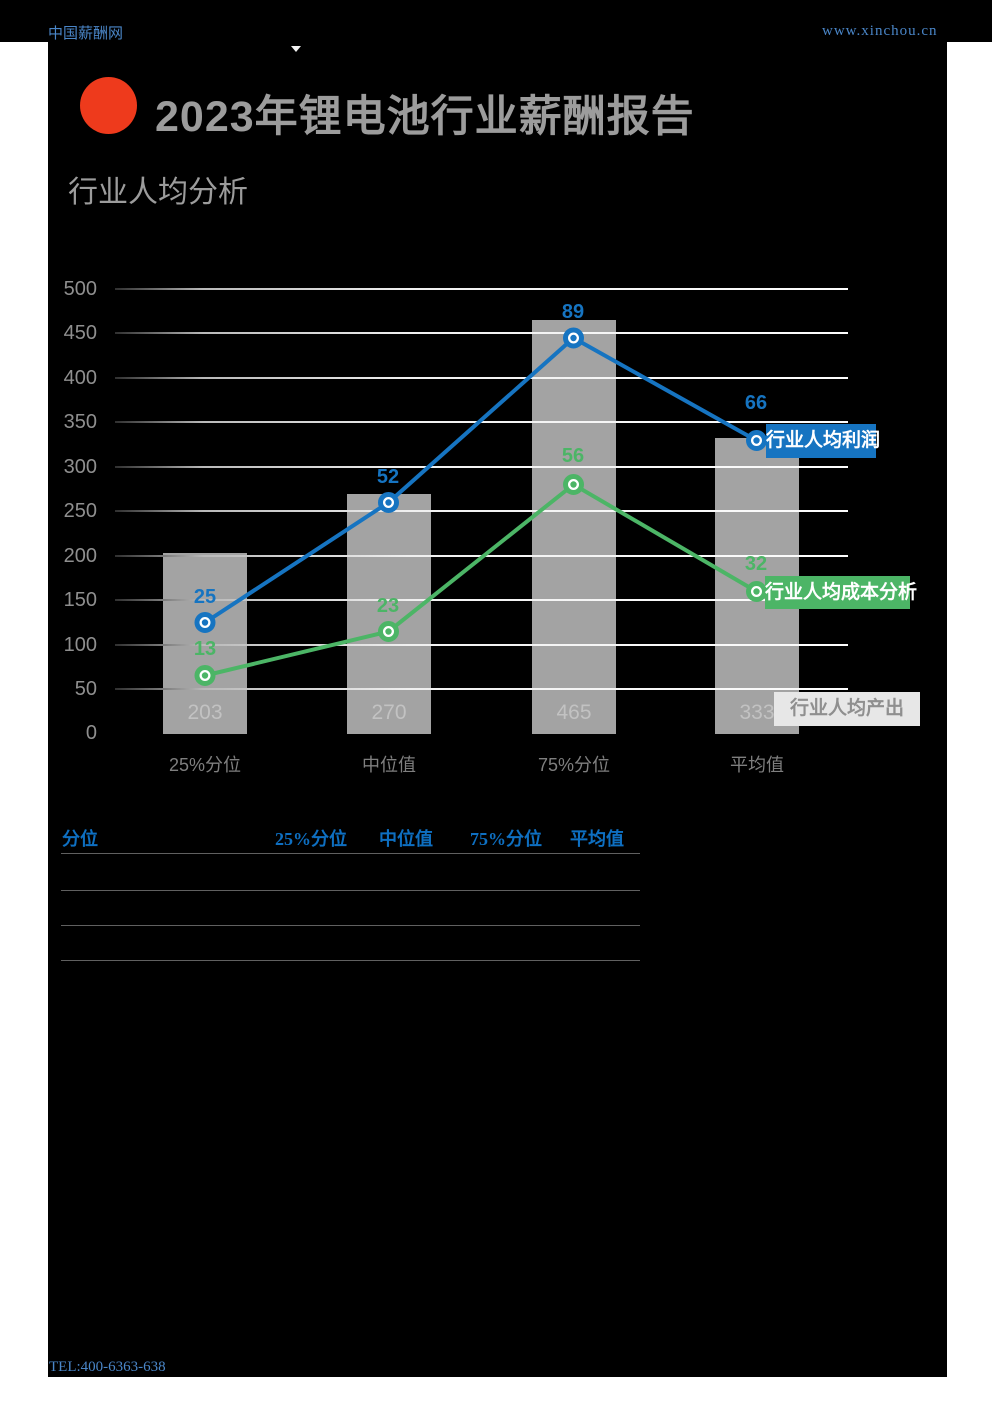  What do you see at coordinates (573, 456) in the screenshot?
I see `cost-point-label: 56` at bounding box center [573, 456].